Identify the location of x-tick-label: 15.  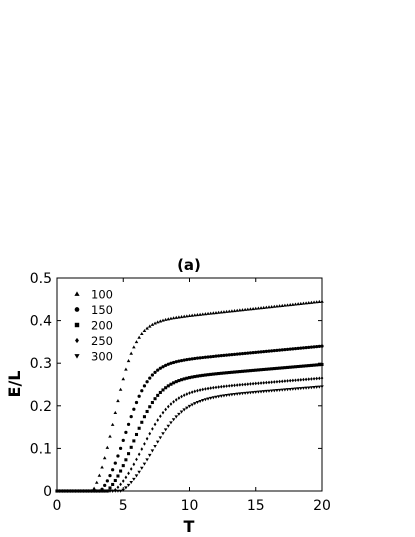
(256, 506).